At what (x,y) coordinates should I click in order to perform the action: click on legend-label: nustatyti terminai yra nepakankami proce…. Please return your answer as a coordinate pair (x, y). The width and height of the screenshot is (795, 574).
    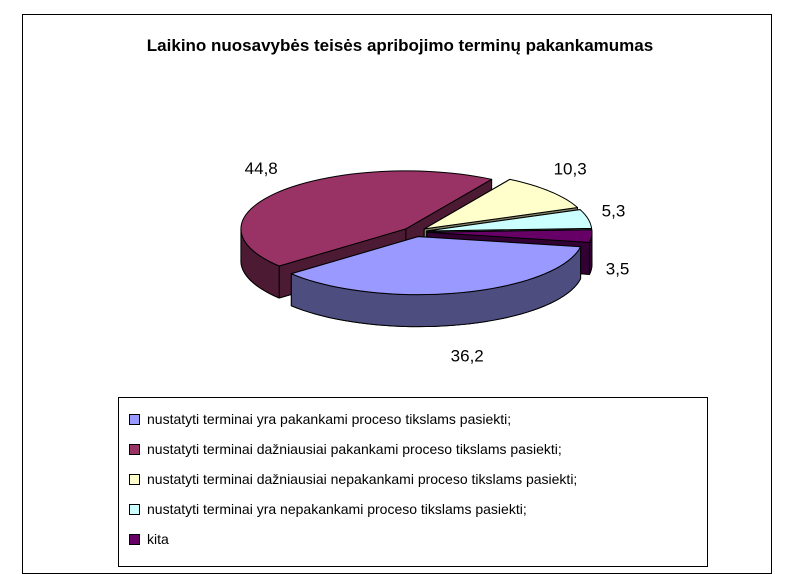
    Looking at the image, I should click on (337, 509).